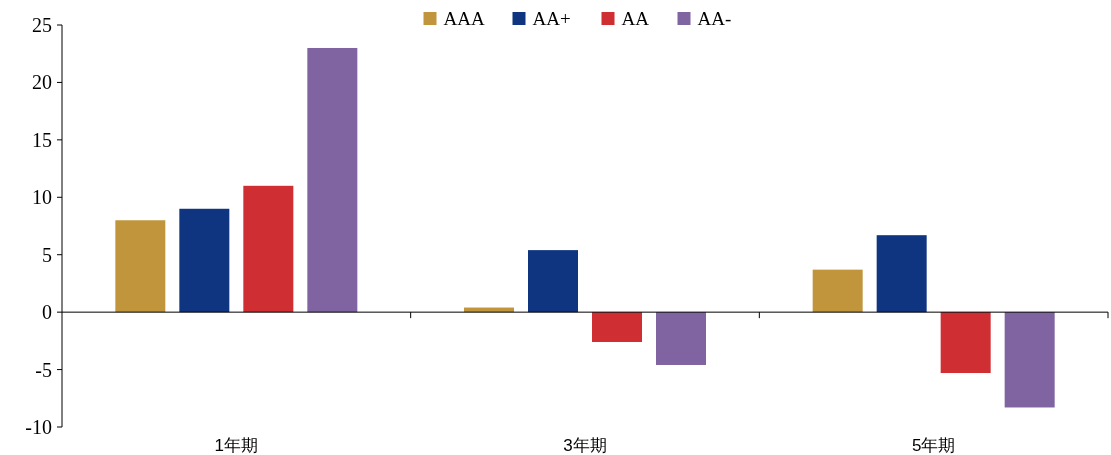  What do you see at coordinates (464, 18) in the screenshot?
I see `legend-label: AAA` at bounding box center [464, 18].